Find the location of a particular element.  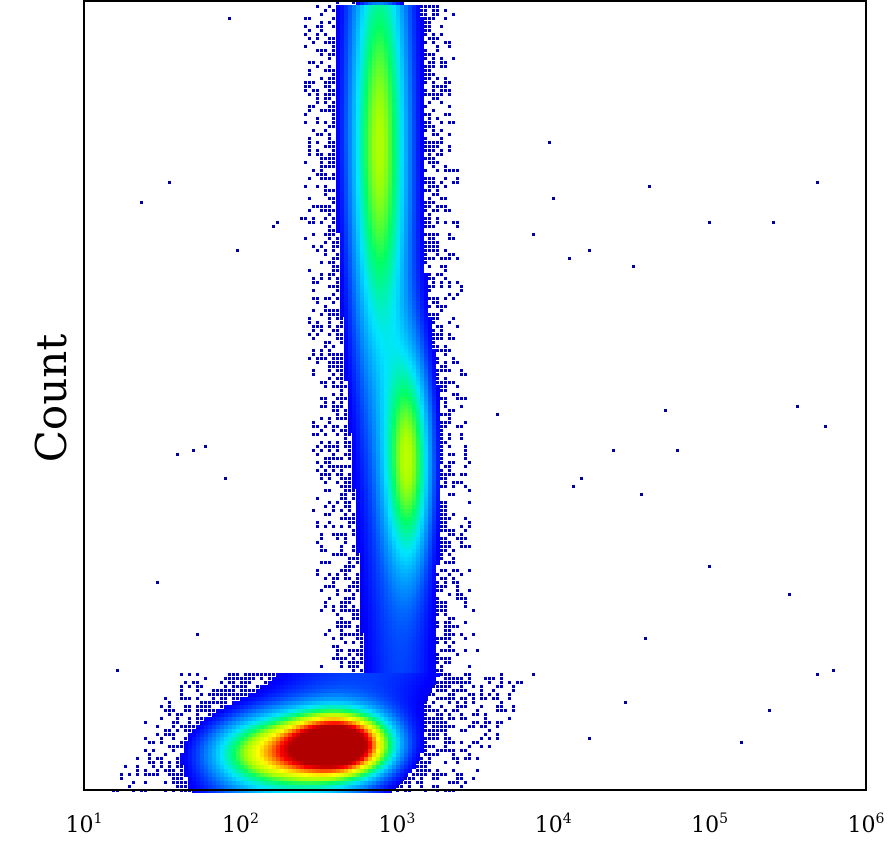

x-axis-ticks: 101 102 103 104 105 106 is located at coordinates (475, 824).